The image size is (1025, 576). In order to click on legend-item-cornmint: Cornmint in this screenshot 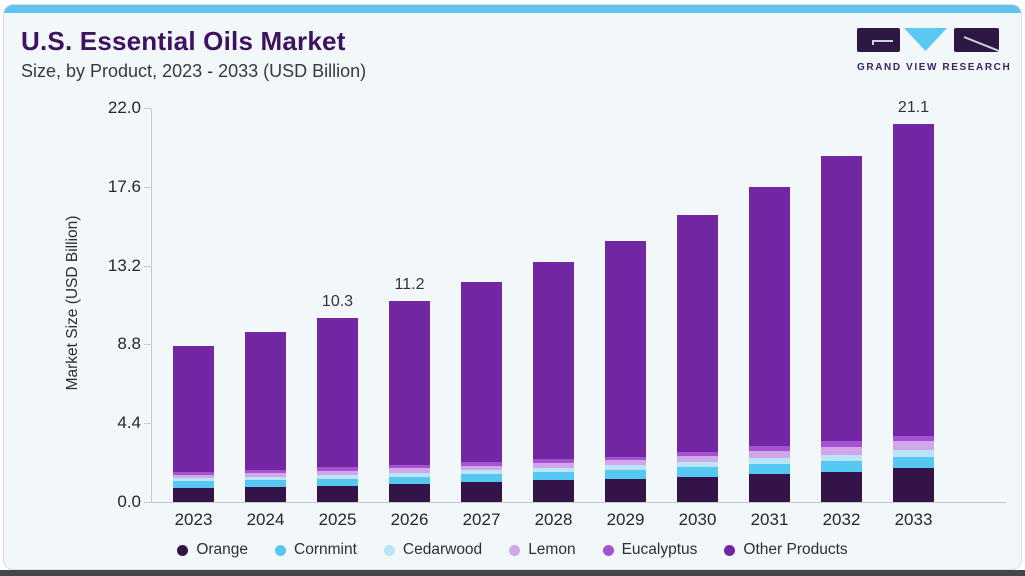, I will do `click(316, 550)`.